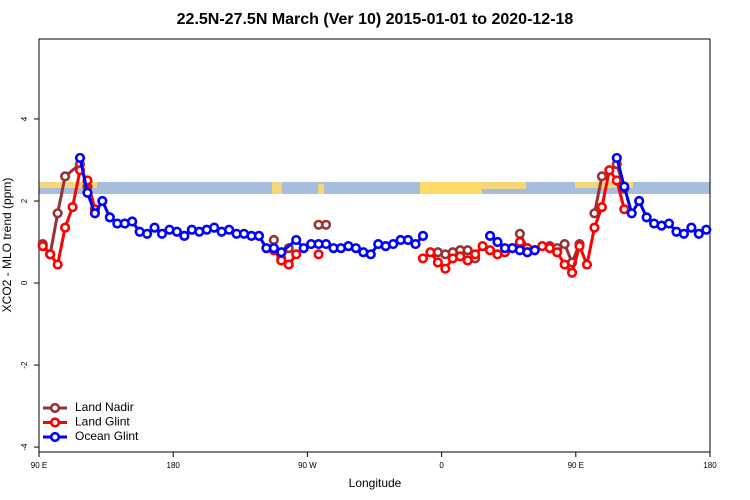 Image resolution: width=750 pixels, height=500 pixels. Describe the element at coordinates (39, 465) in the screenshot. I see `x-tick-label: 90 E` at that location.